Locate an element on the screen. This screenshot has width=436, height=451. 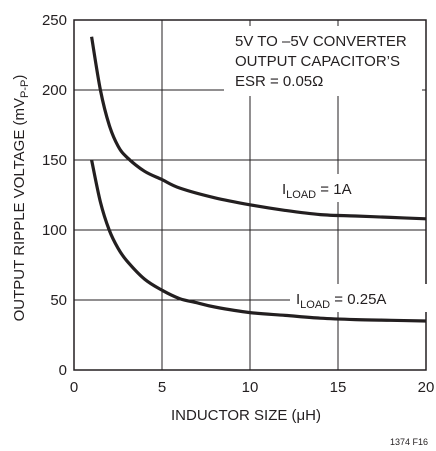
series-label-2-background is located at coordinates (359, 298).